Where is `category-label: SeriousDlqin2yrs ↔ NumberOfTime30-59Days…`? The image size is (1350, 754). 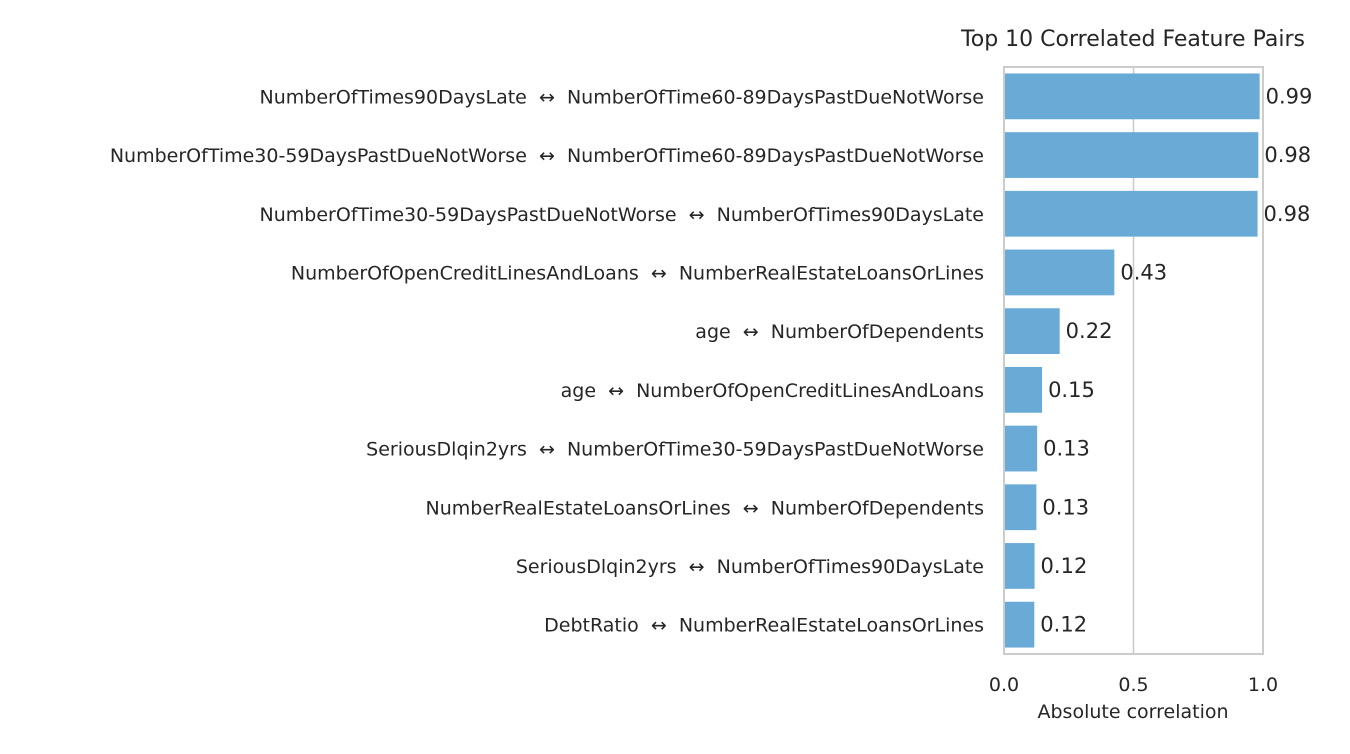 category-label: SeriousDlqin2yrs ↔ NumberOfTime30-59Days… is located at coordinates (675, 450).